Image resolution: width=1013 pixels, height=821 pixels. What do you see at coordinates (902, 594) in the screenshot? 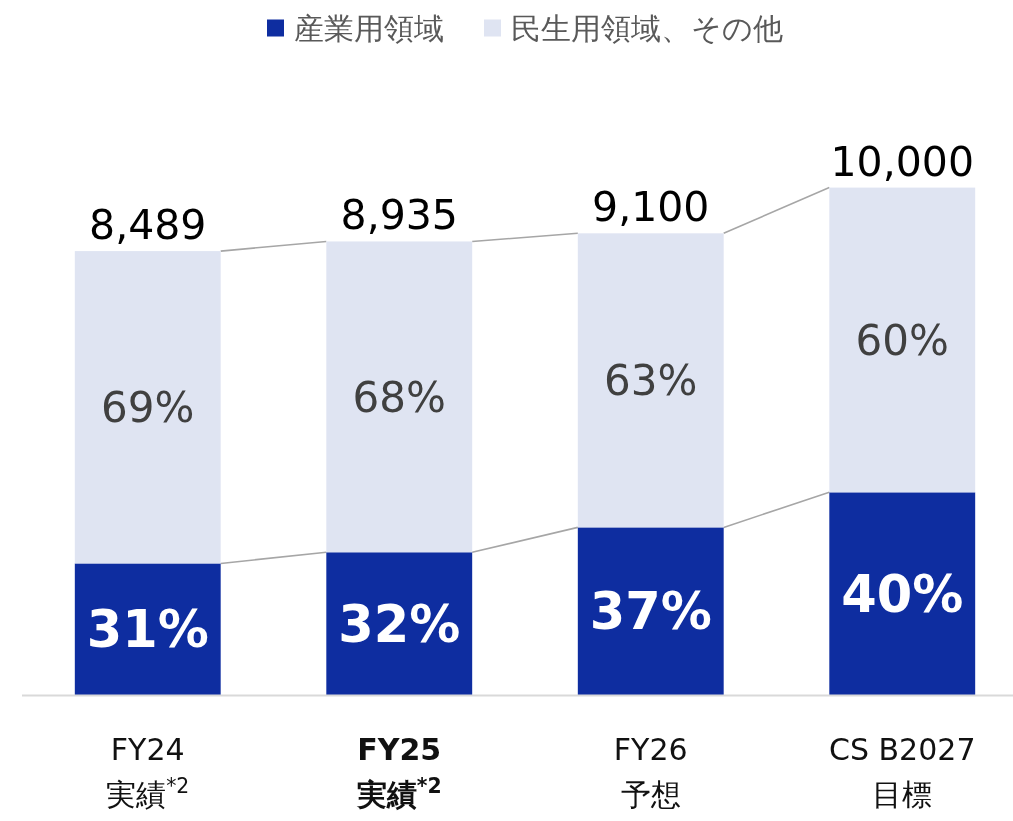
I see `segment-share-label: 40%` at bounding box center [902, 594].